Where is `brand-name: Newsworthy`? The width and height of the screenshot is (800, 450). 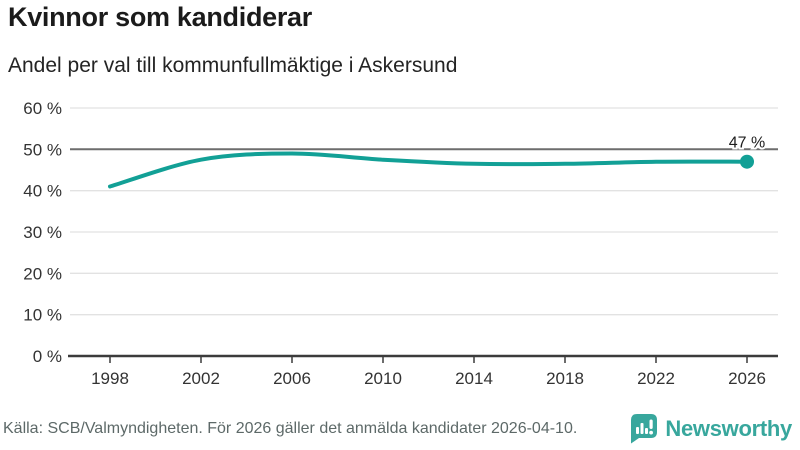 brand-name: Newsworthy is located at coordinates (728, 428).